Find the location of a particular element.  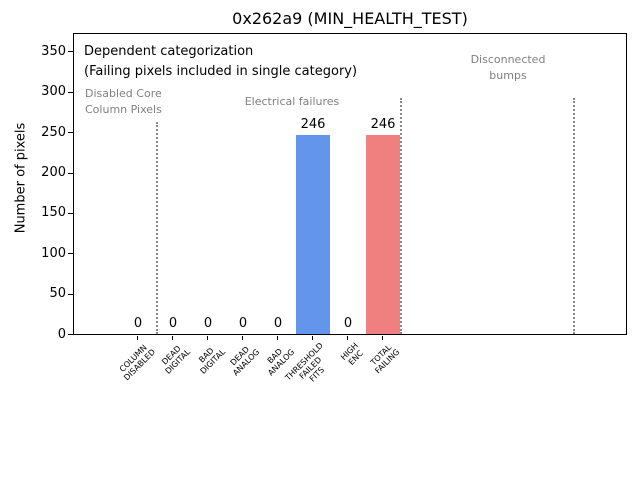

annotation-dependent-categorization: Dependent categorization is located at coordinates (169, 51).